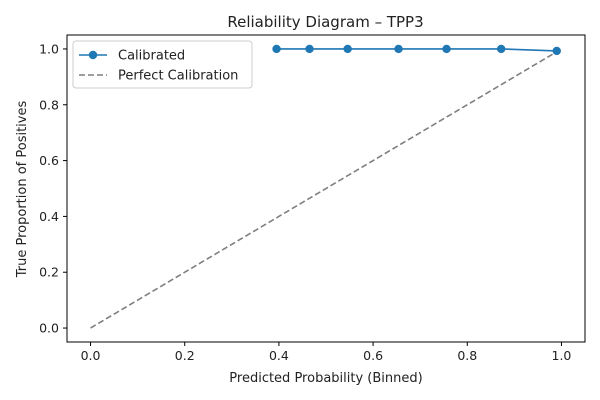  What do you see at coordinates (49, 272) in the screenshot?
I see `y-tick-label: 0.2` at bounding box center [49, 272].